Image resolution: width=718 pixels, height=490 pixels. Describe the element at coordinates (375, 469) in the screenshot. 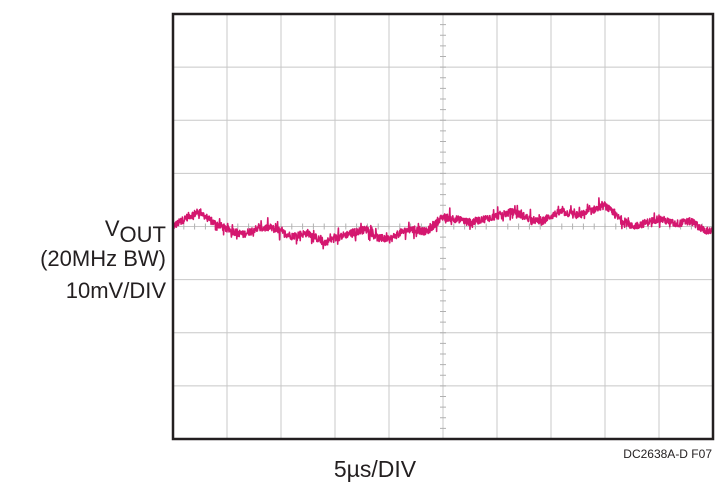

I see `x-axis-label: 5µs/DIV` at that location.